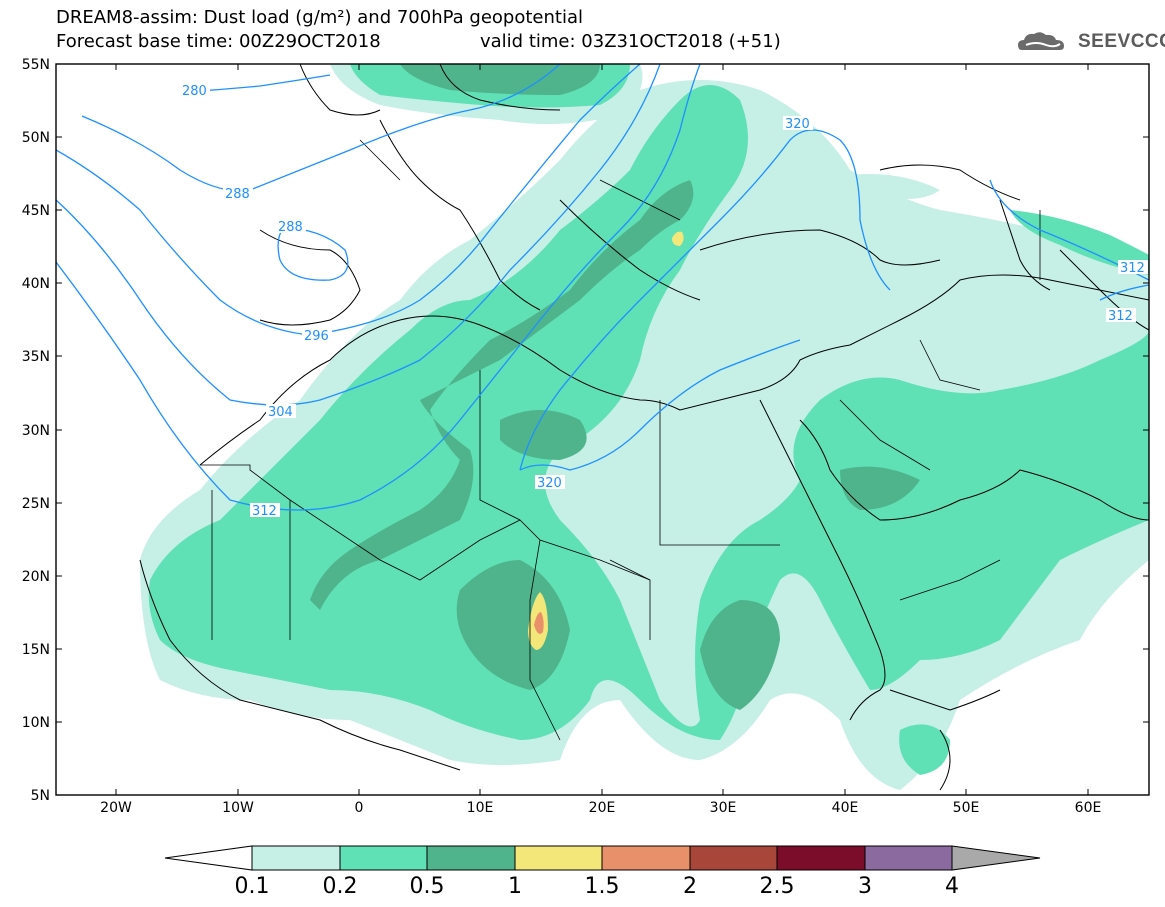  Describe the element at coordinates (237, 194) in the screenshot. I see `contour-label-288a: 288` at that location.